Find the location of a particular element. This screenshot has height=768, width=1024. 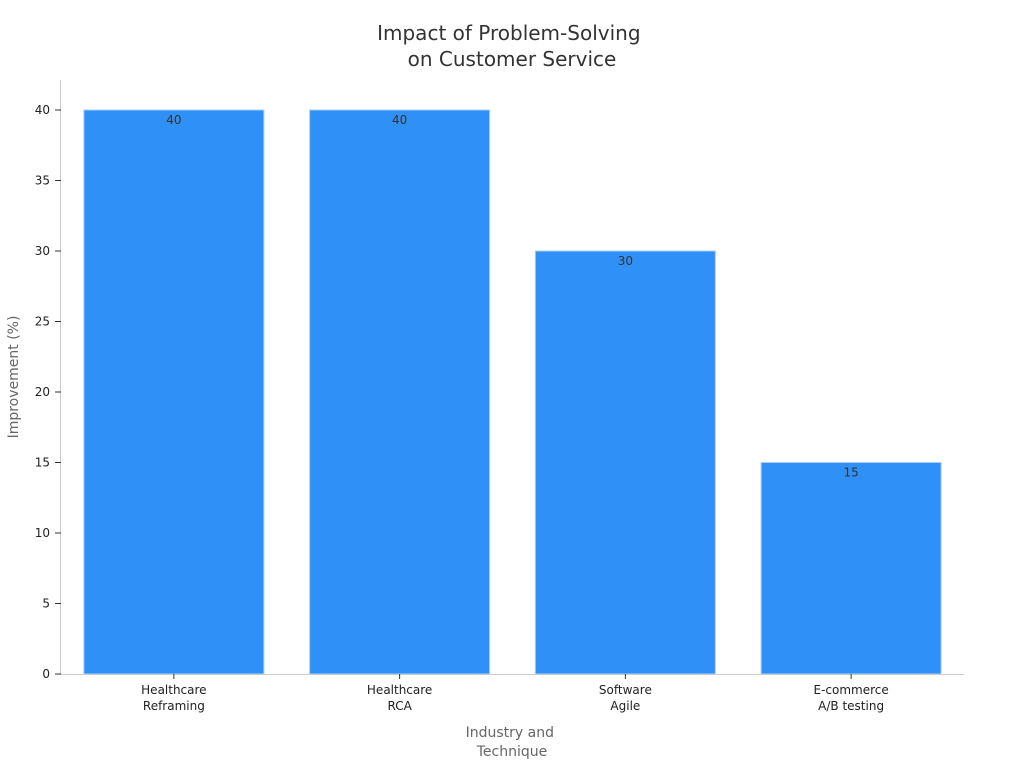

x-tick-label-line: Agile is located at coordinates (625, 706).